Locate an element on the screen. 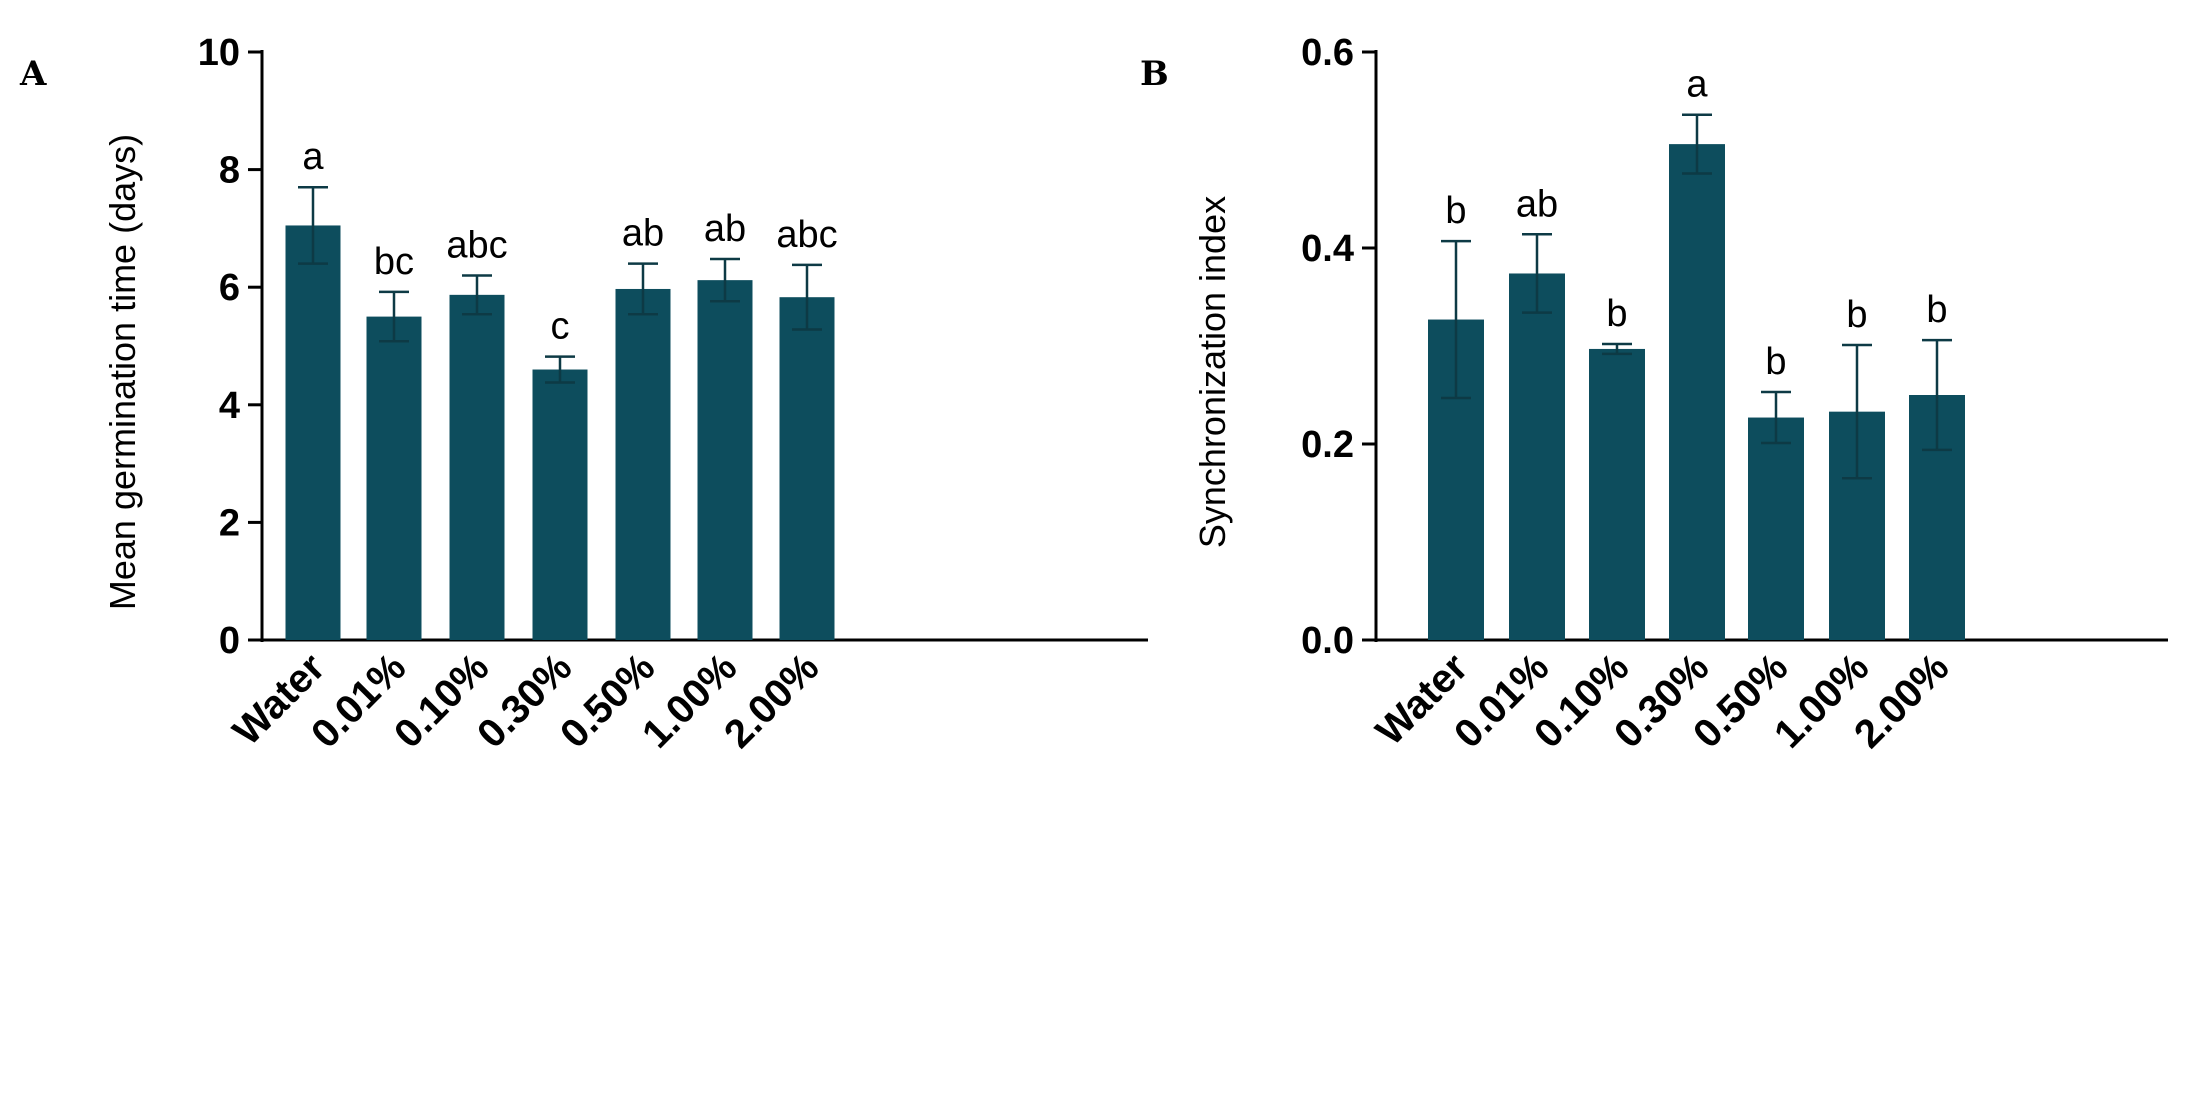 The height and width of the screenshot is (1095, 2199). y-tick-label-b-3: 0.6 is located at coordinates (1327, 53).